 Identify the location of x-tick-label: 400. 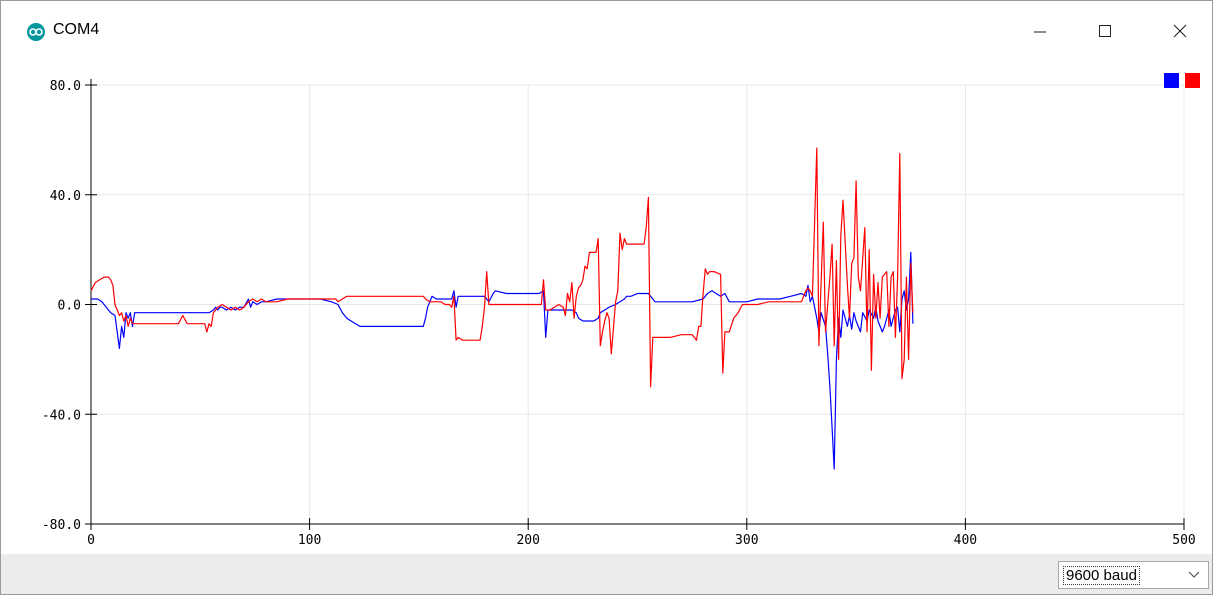
(965, 540).